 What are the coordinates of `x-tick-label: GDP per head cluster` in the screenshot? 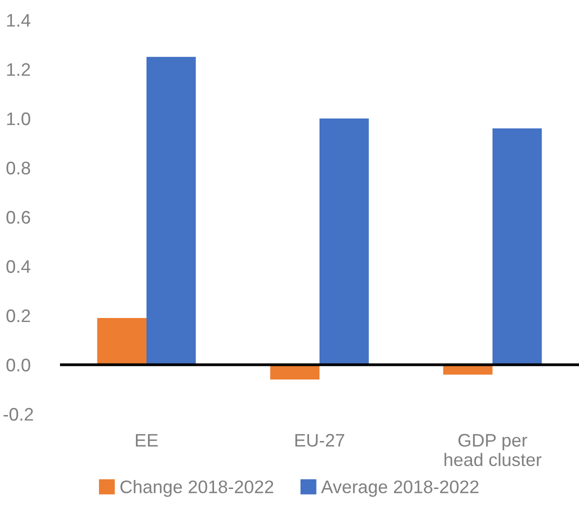 It's located at (493, 450).